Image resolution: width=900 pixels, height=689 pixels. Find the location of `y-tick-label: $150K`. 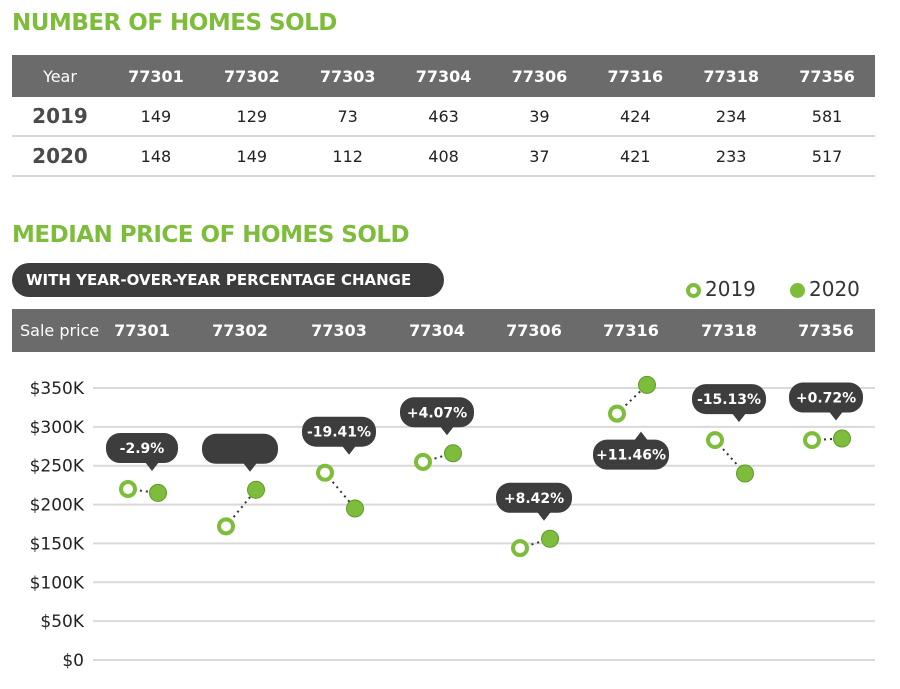

y-tick-label: $150K is located at coordinates (57, 544).